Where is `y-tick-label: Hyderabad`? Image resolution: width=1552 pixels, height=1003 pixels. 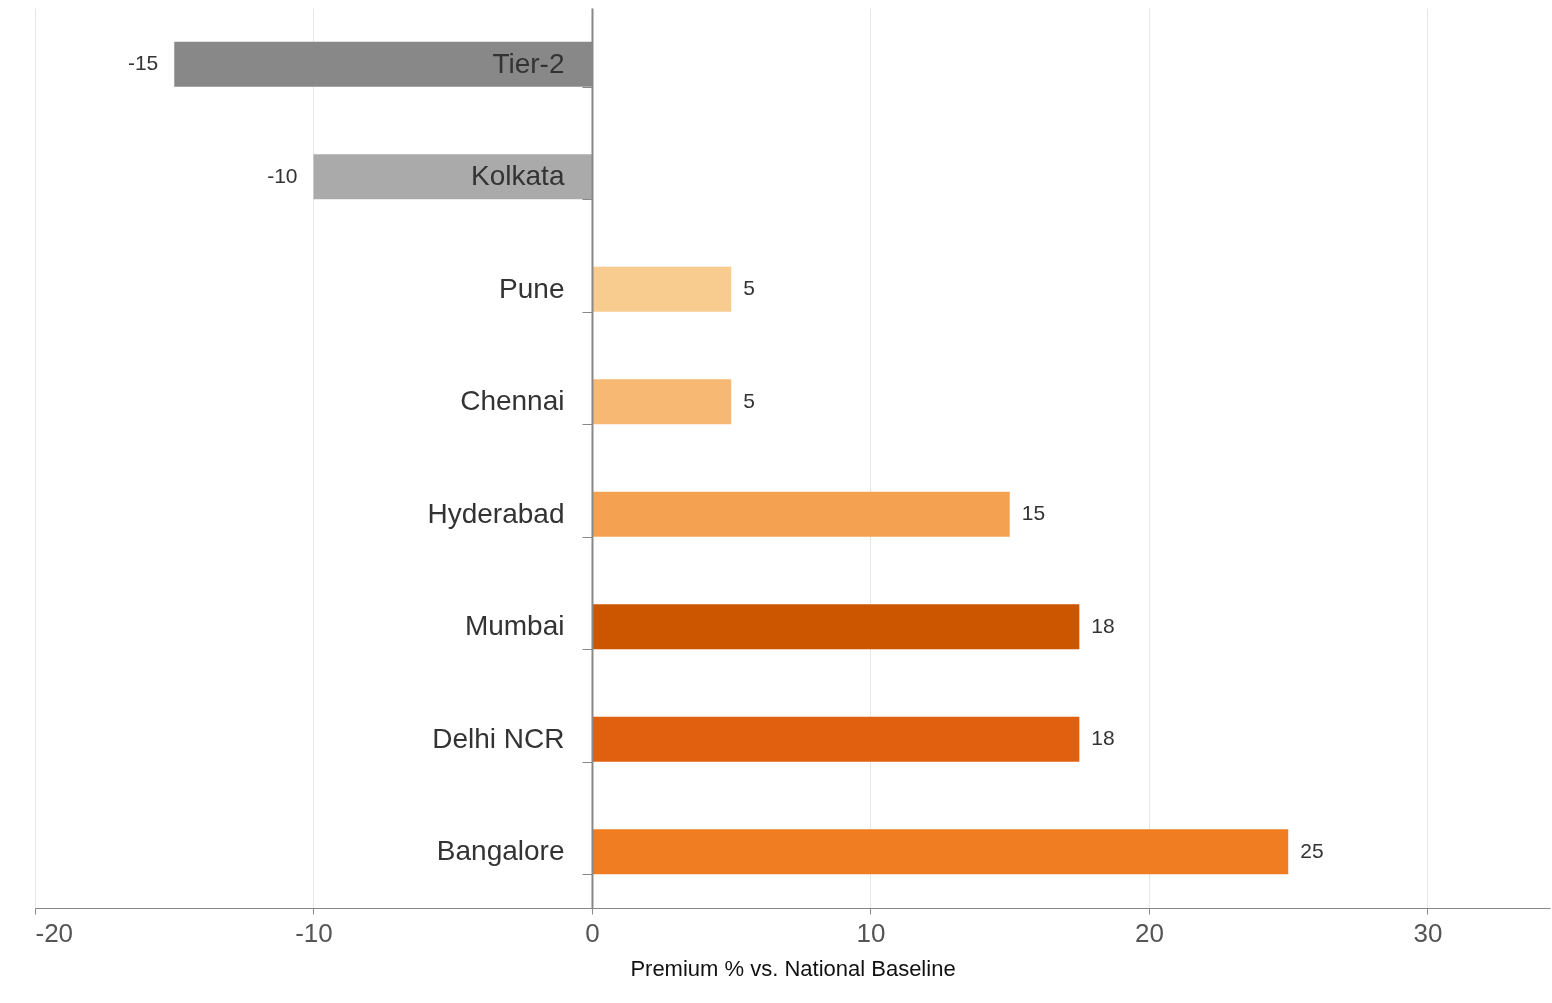
y-tick-label: Hyderabad is located at coordinates (496, 513).